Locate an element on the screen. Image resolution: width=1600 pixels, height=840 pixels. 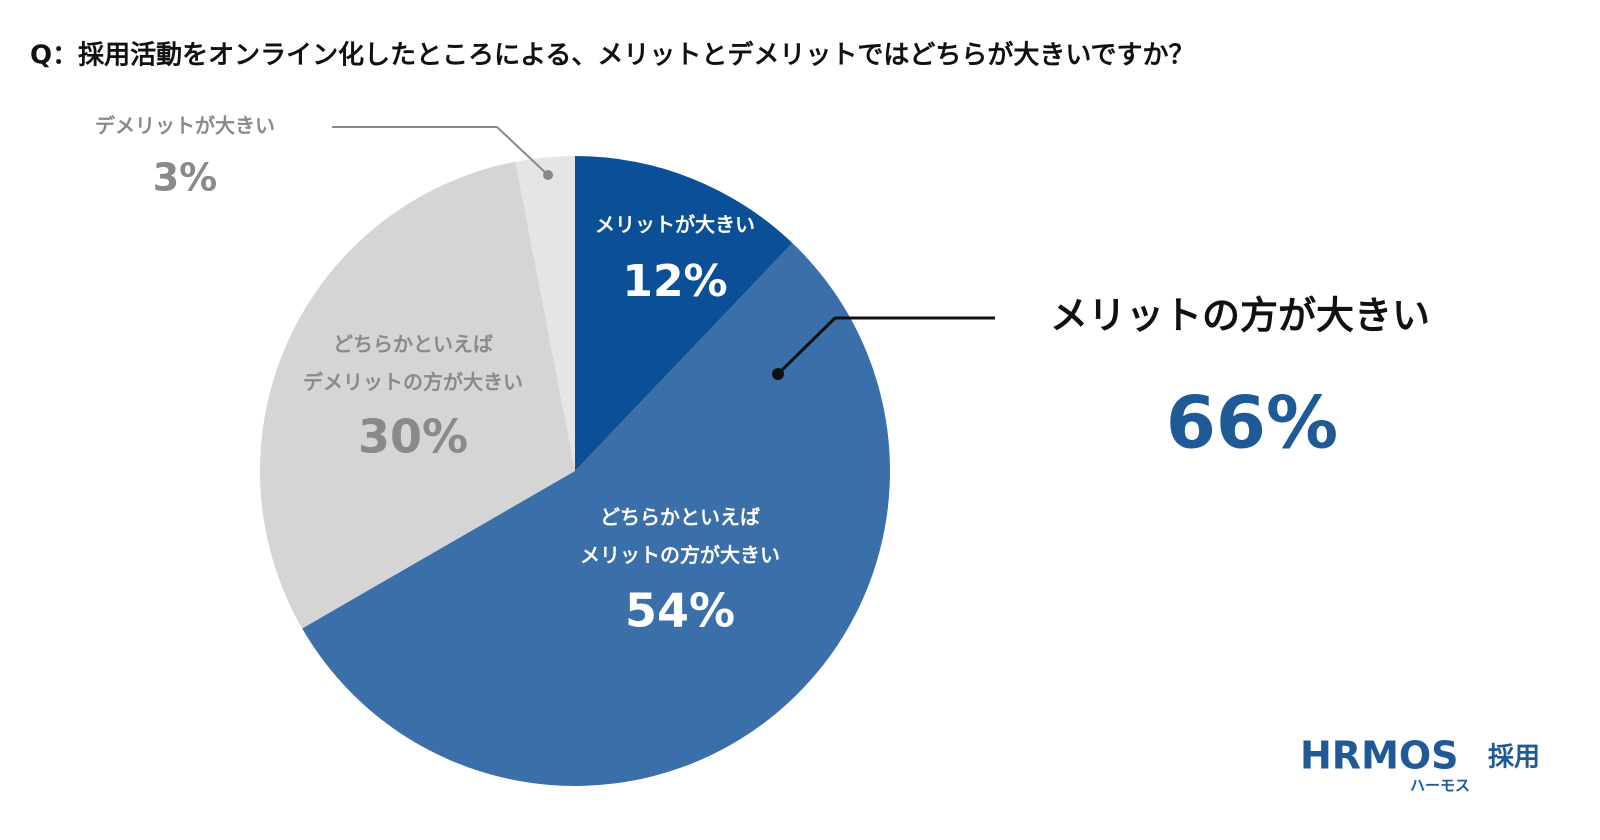
slice-value-label: 3% is located at coordinates (185, 178).